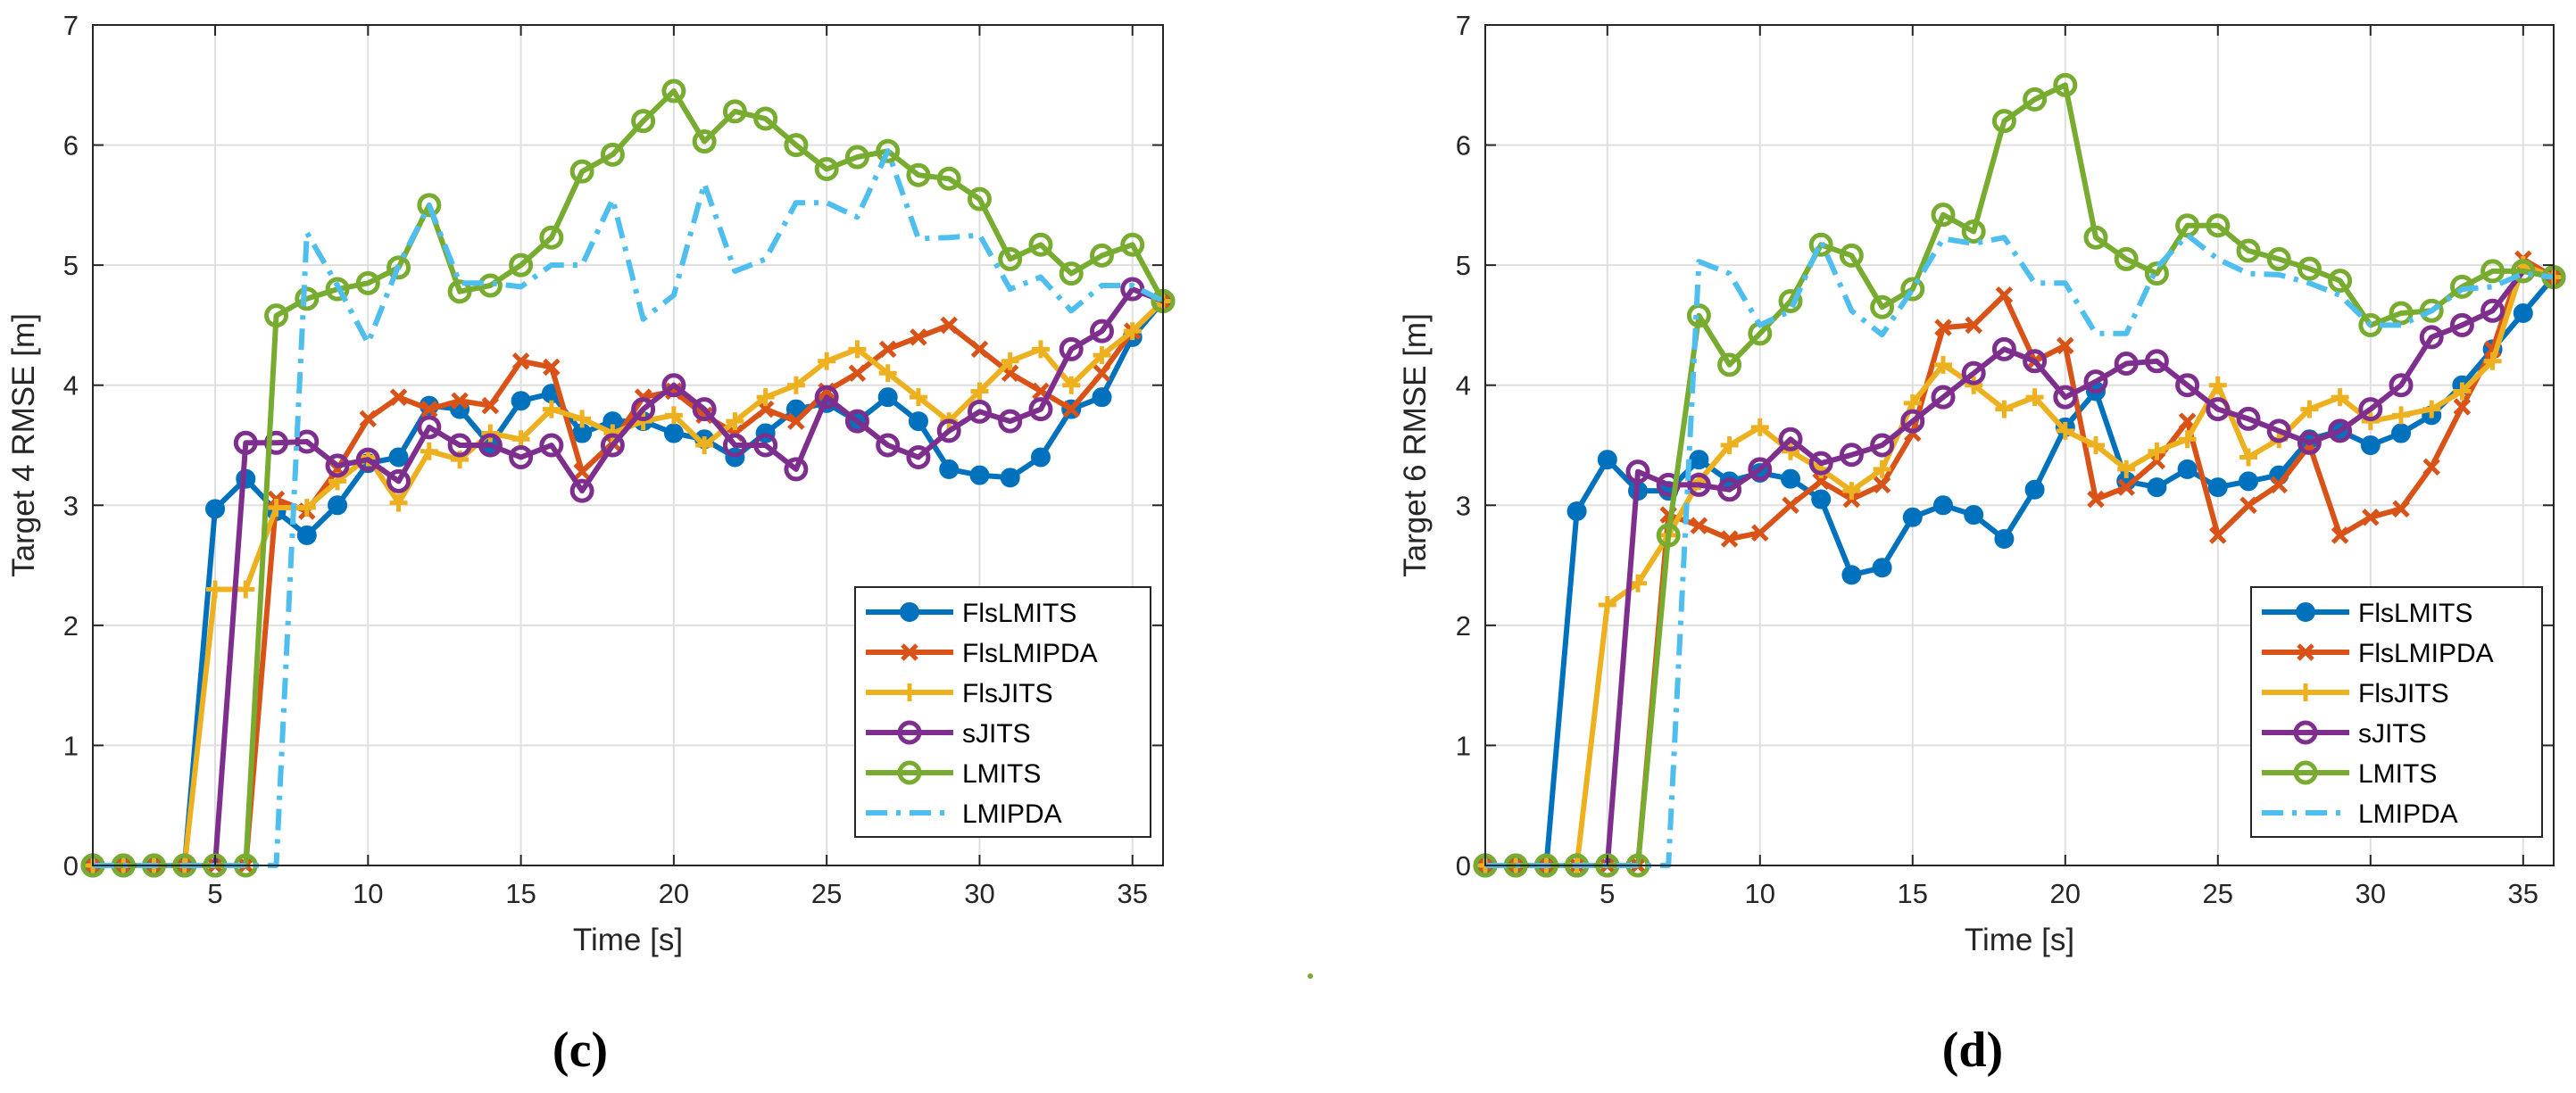  Describe the element at coordinates (71, 145) in the screenshot. I see `y-tick-label: 6` at that location.